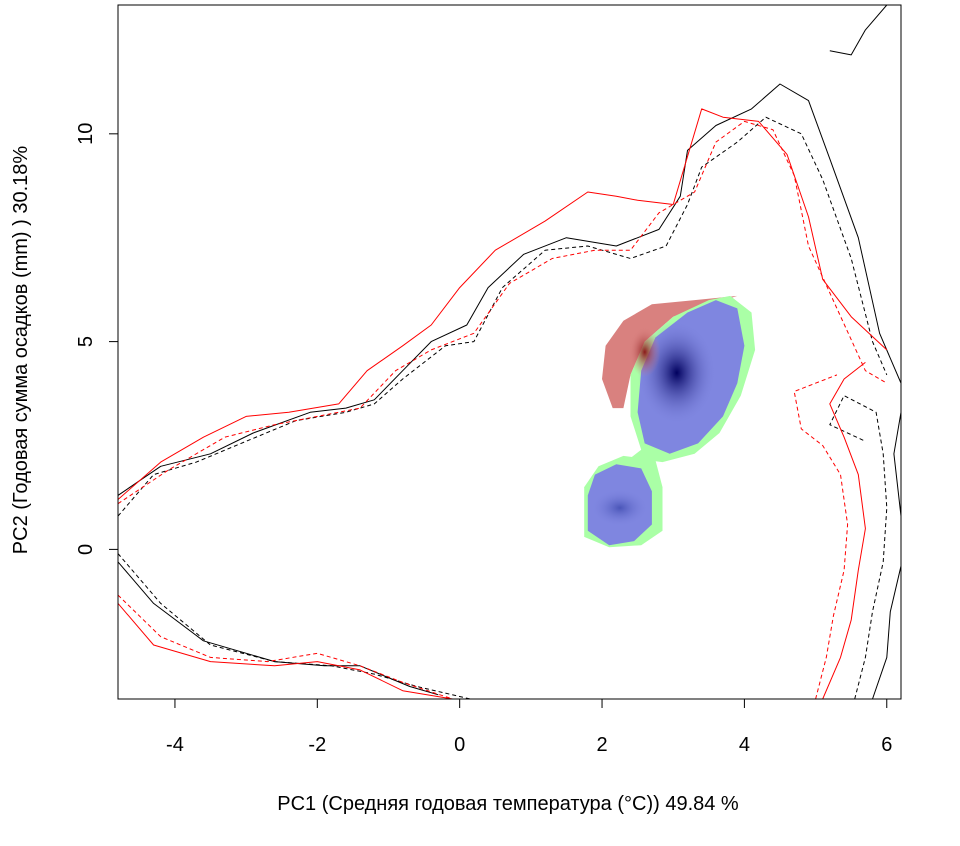 The height and width of the screenshot is (846, 960). I want to click on y-tick-label: 10, so click(86, 134).